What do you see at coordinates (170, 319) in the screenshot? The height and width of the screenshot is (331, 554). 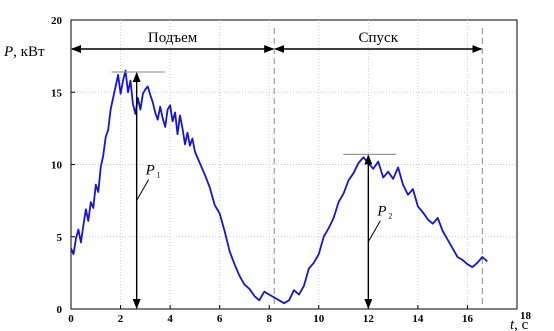 I see `x-tick-label: 4` at bounding box center [170, 319].